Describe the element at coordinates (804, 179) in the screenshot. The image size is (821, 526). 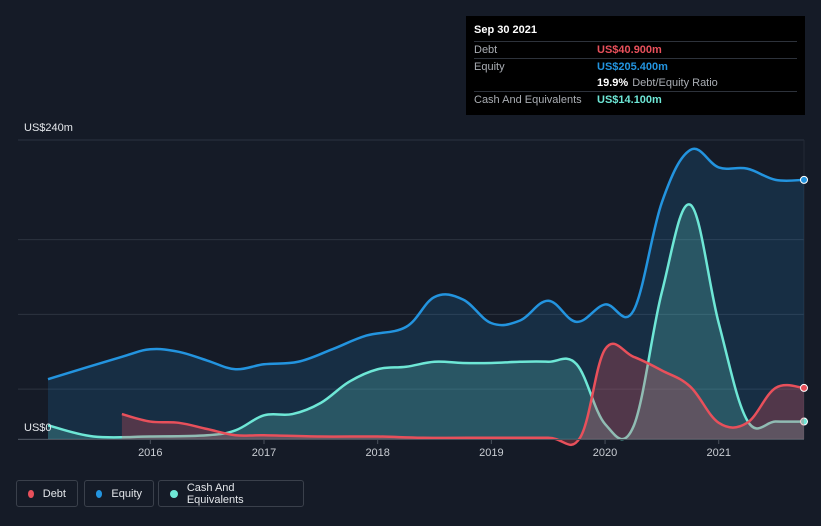
I see `equity-end-point` at that location.